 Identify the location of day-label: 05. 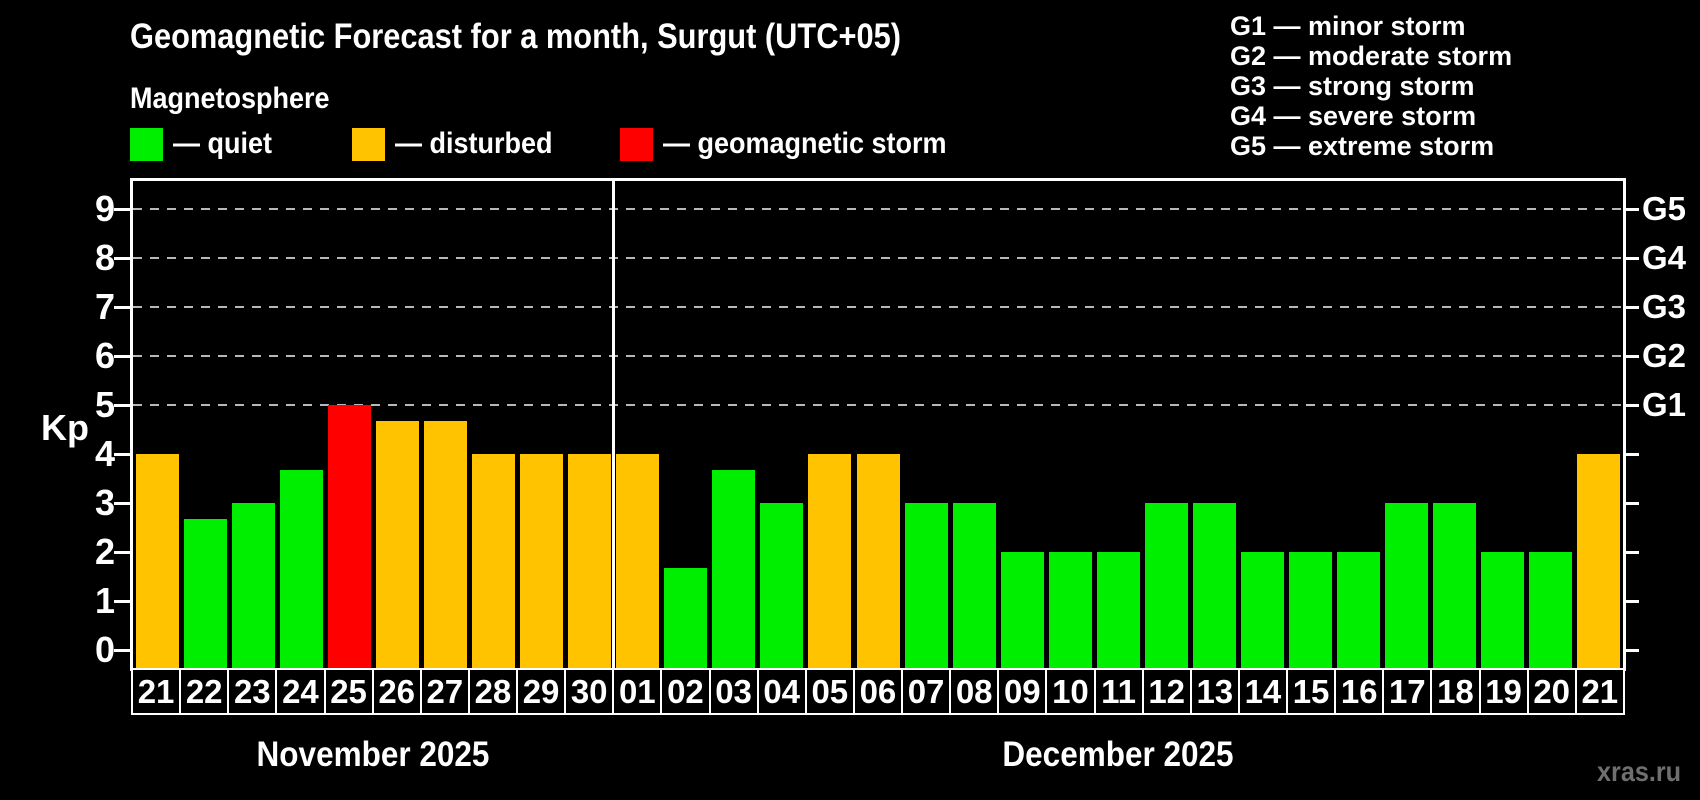
(829, 691).